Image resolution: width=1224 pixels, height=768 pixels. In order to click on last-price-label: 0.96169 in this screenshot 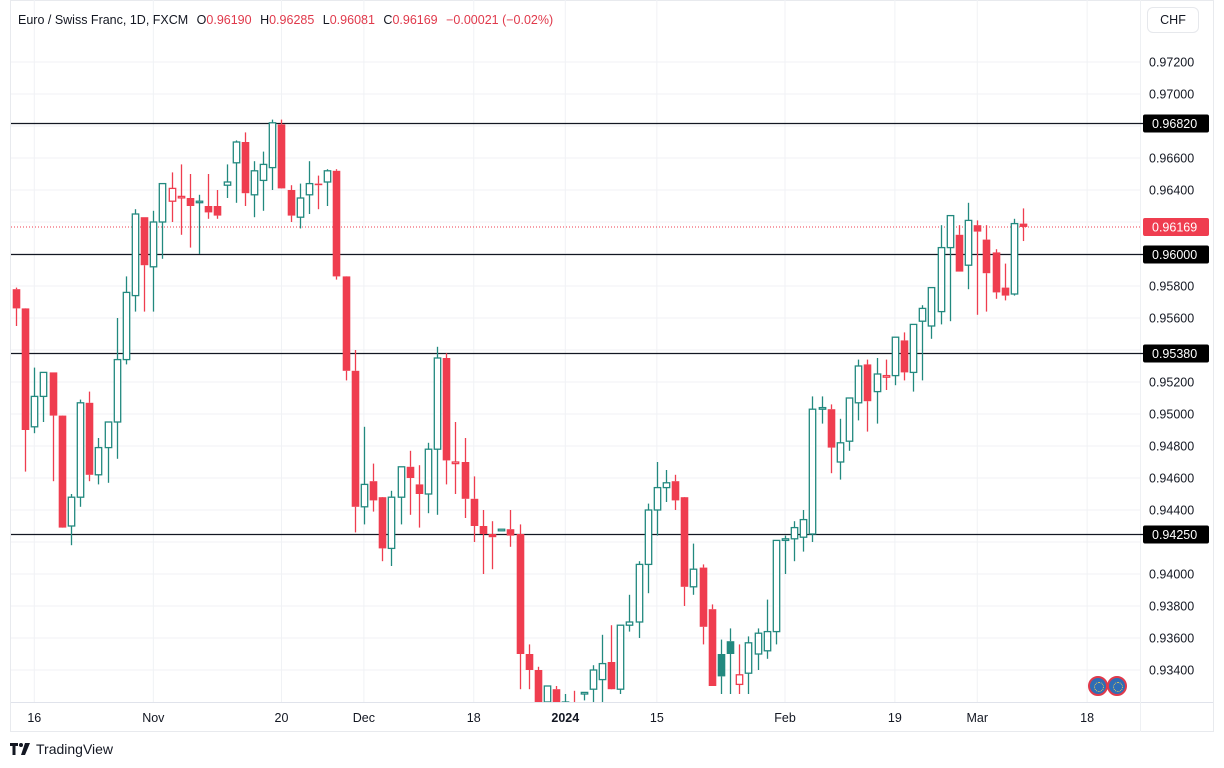, I will do `click(1174, 227)`.